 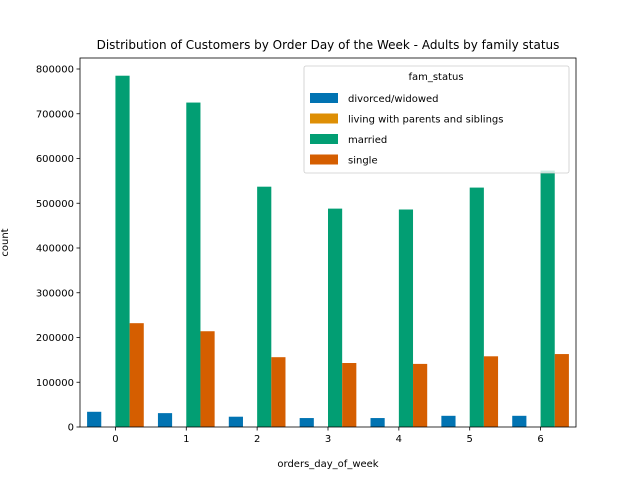 I want to click on x-tick-label: 1, so click(x=186, y=439).